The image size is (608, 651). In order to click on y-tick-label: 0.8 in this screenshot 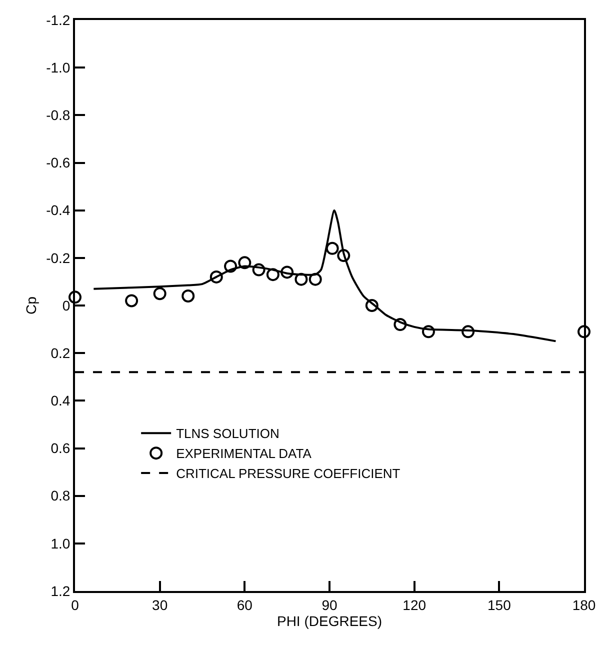, I will do `click(60, 496)`.